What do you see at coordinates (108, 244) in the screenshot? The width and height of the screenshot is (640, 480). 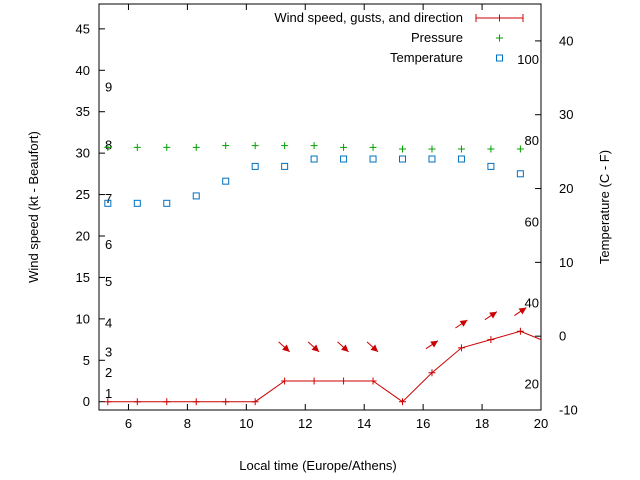 I see `beaufort-label: 6` at bounding box center [108, 244].